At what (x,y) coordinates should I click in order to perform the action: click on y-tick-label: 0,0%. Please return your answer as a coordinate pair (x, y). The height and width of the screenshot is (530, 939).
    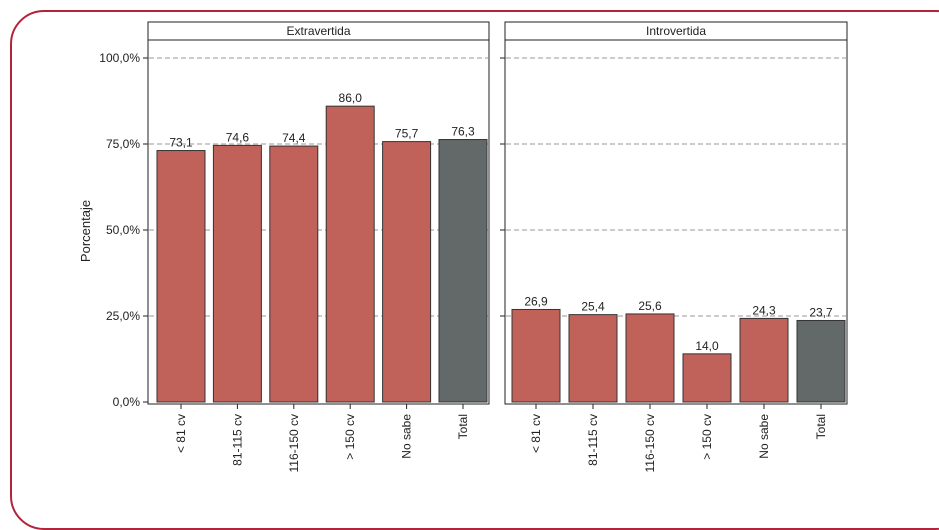
    Looking at the image, I should click on (127, 402).